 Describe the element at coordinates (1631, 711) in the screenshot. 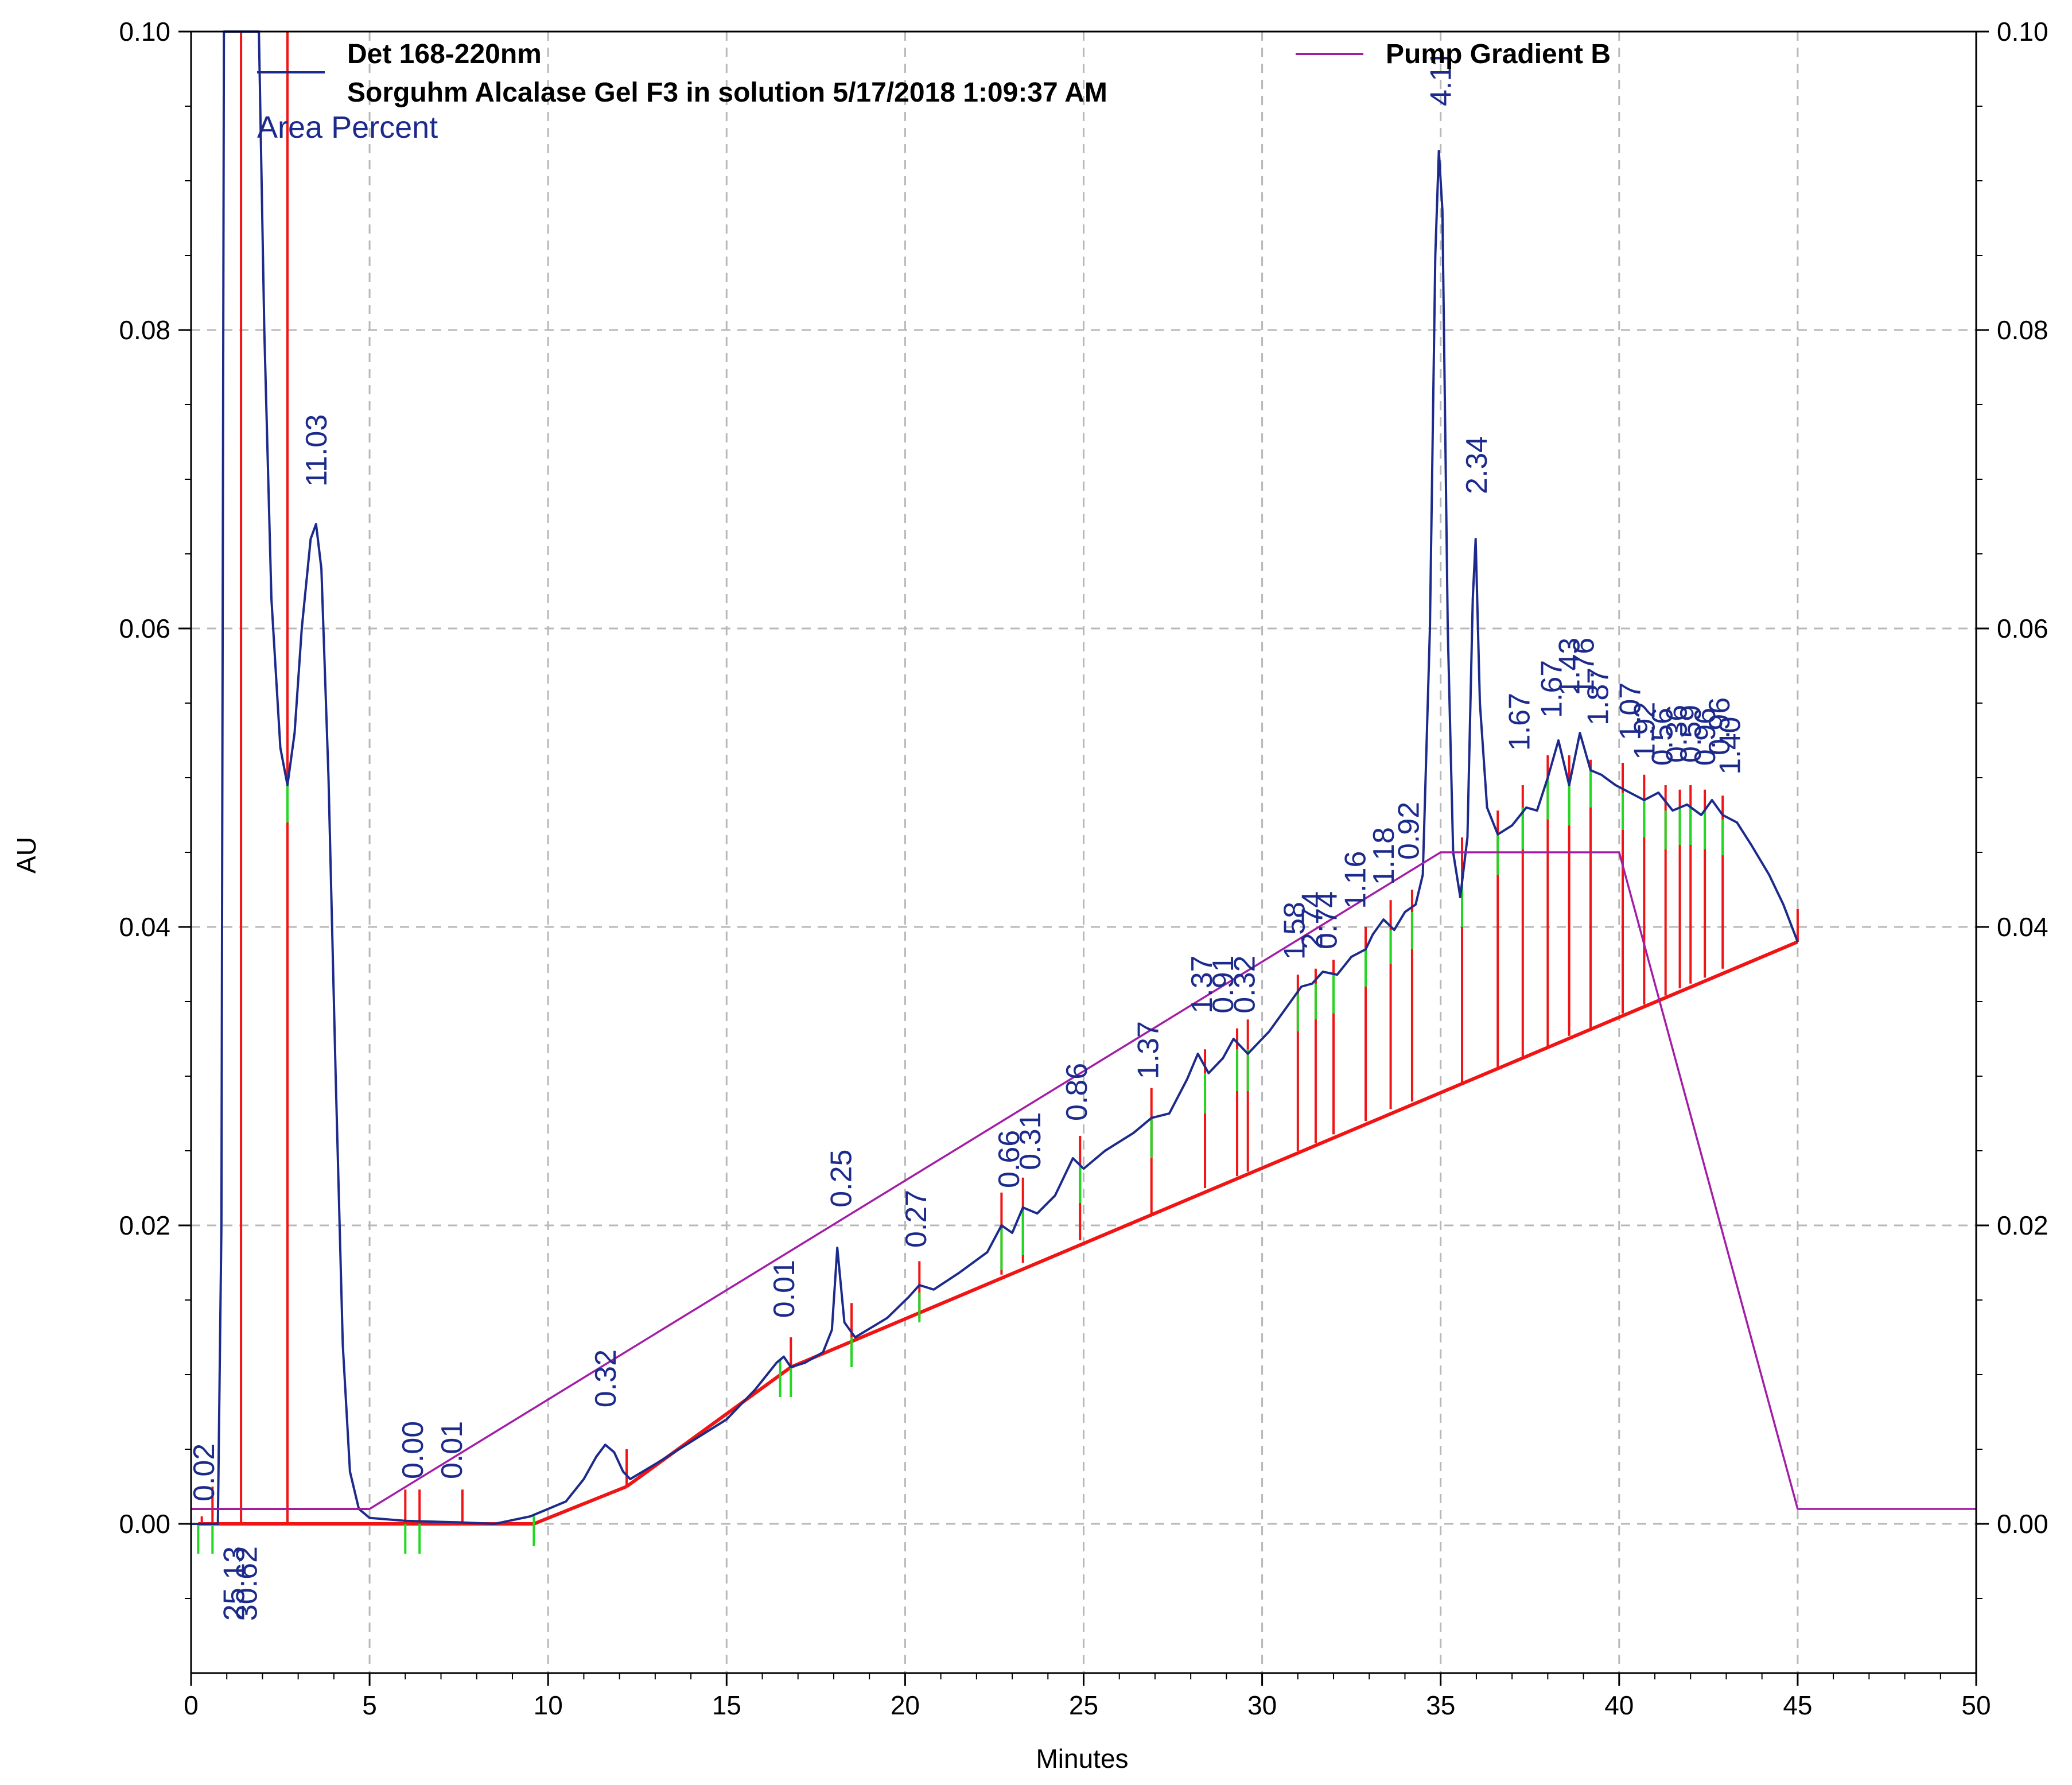

I see `peak-label: 1.07` at that location.